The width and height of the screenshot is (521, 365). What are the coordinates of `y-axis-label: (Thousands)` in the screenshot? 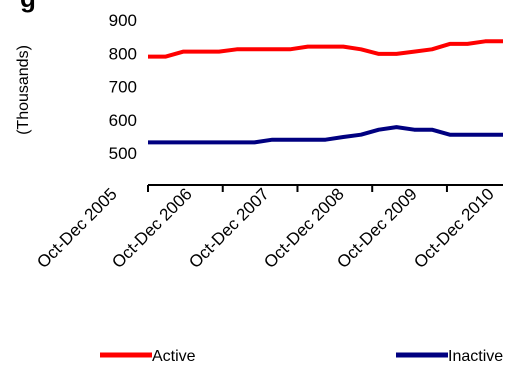 It's located at (23, 90).